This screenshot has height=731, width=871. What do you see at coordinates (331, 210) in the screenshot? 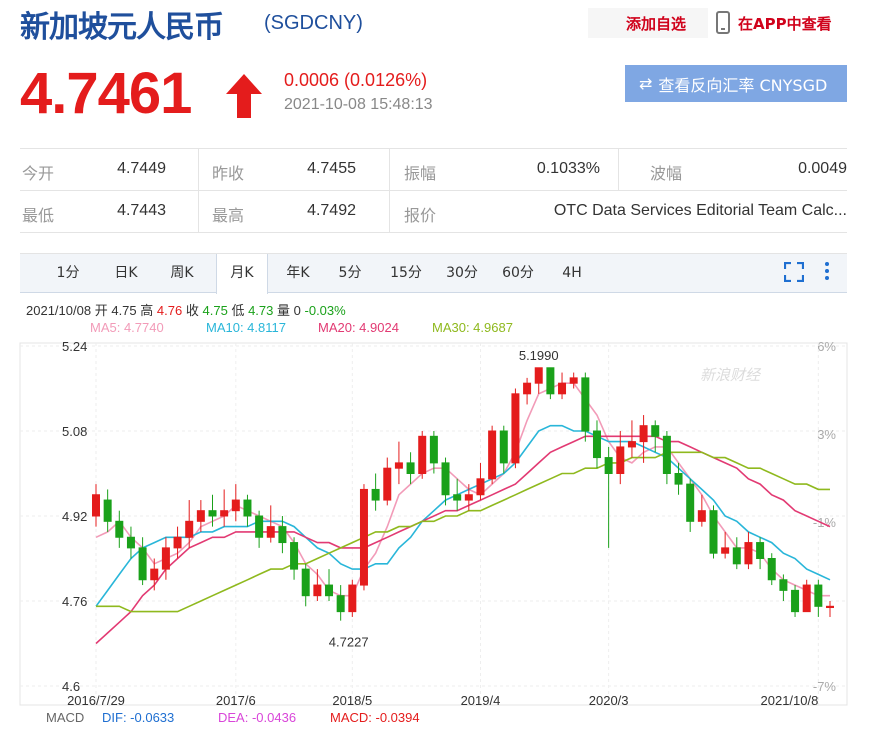
I see `high-value: 4.7492` at bounding box center [331, 210].